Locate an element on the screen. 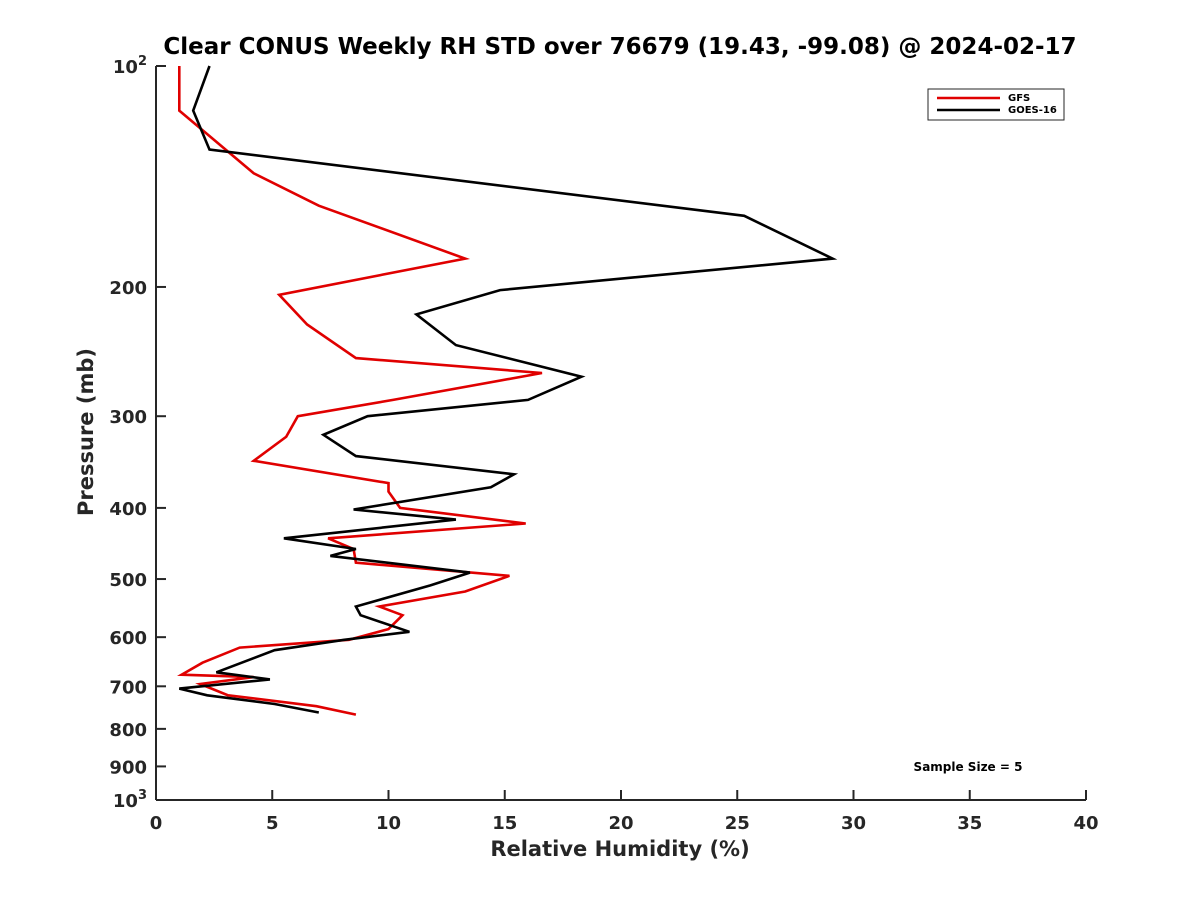 The image size is (1200, 900). y-tick-label: 400 is located at coordinates (128, 509).